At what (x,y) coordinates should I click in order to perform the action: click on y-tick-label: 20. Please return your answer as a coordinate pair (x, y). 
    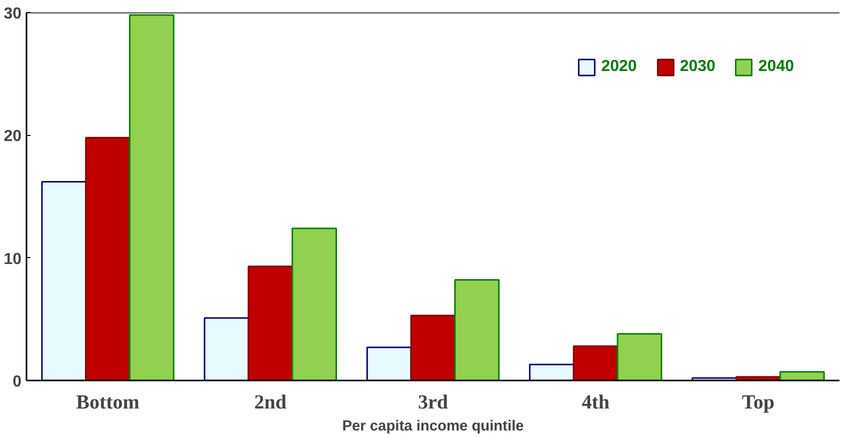
    Looking at the image, I should click on (13, 137).